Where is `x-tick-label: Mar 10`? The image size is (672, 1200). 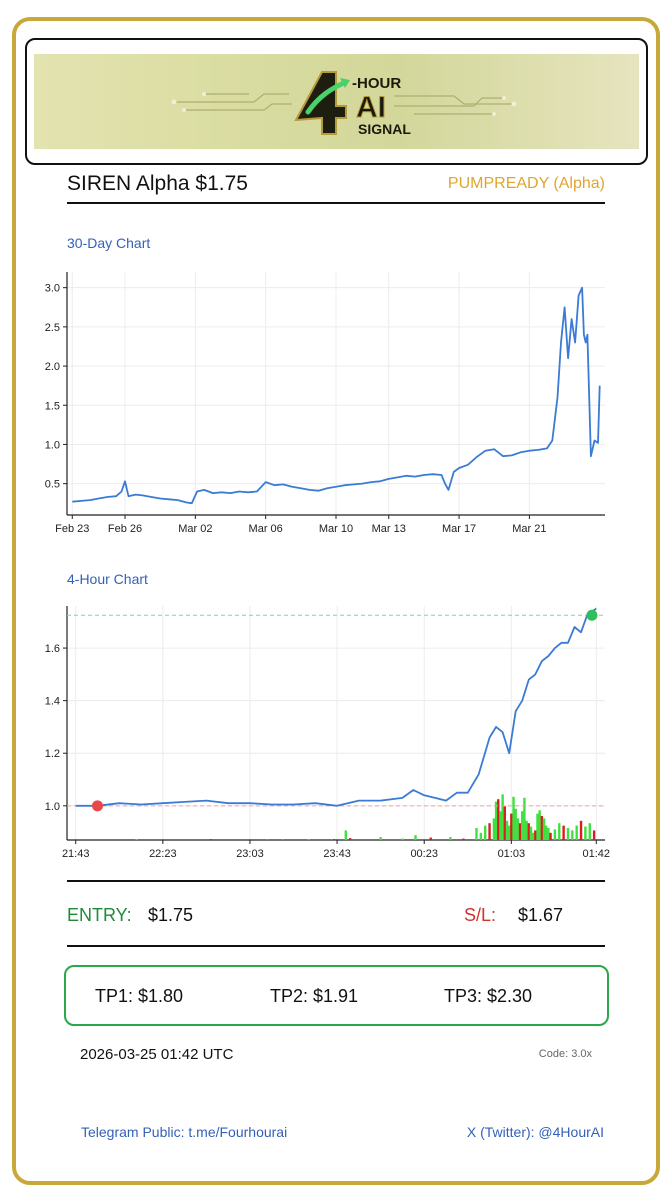 x-tick-label: Mar 10 is located at coordinates (336, 529).